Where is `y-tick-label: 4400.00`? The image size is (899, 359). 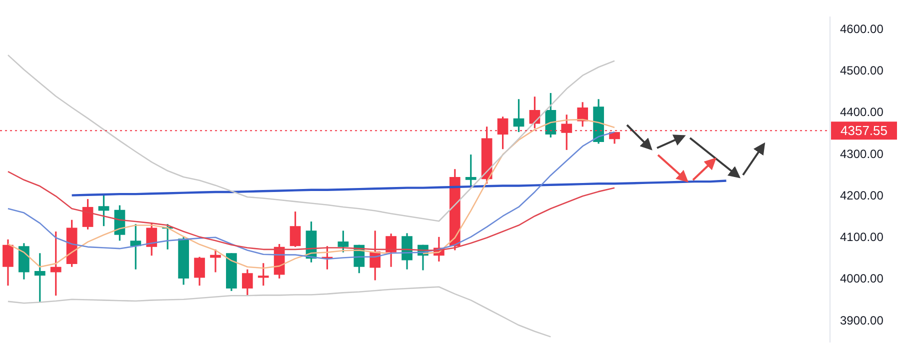
y-tick-label: 4400.00 is located at coordinates (862, 112).